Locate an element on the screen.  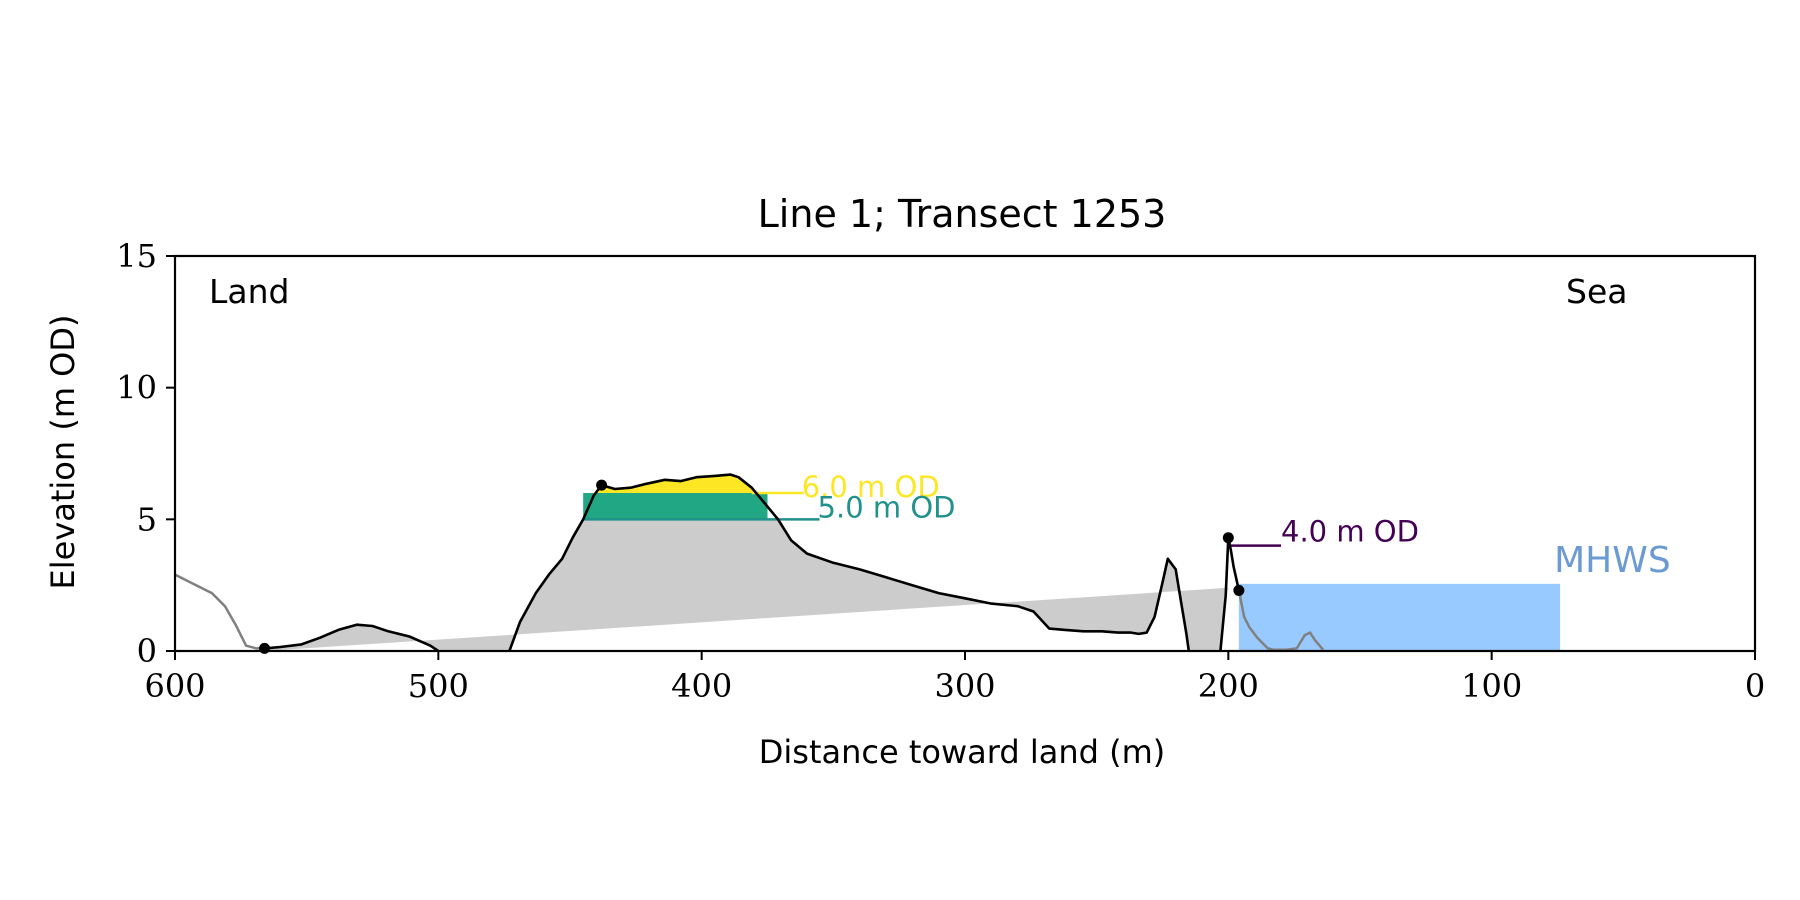
land-label: Land is located at coordinates (249, 291).